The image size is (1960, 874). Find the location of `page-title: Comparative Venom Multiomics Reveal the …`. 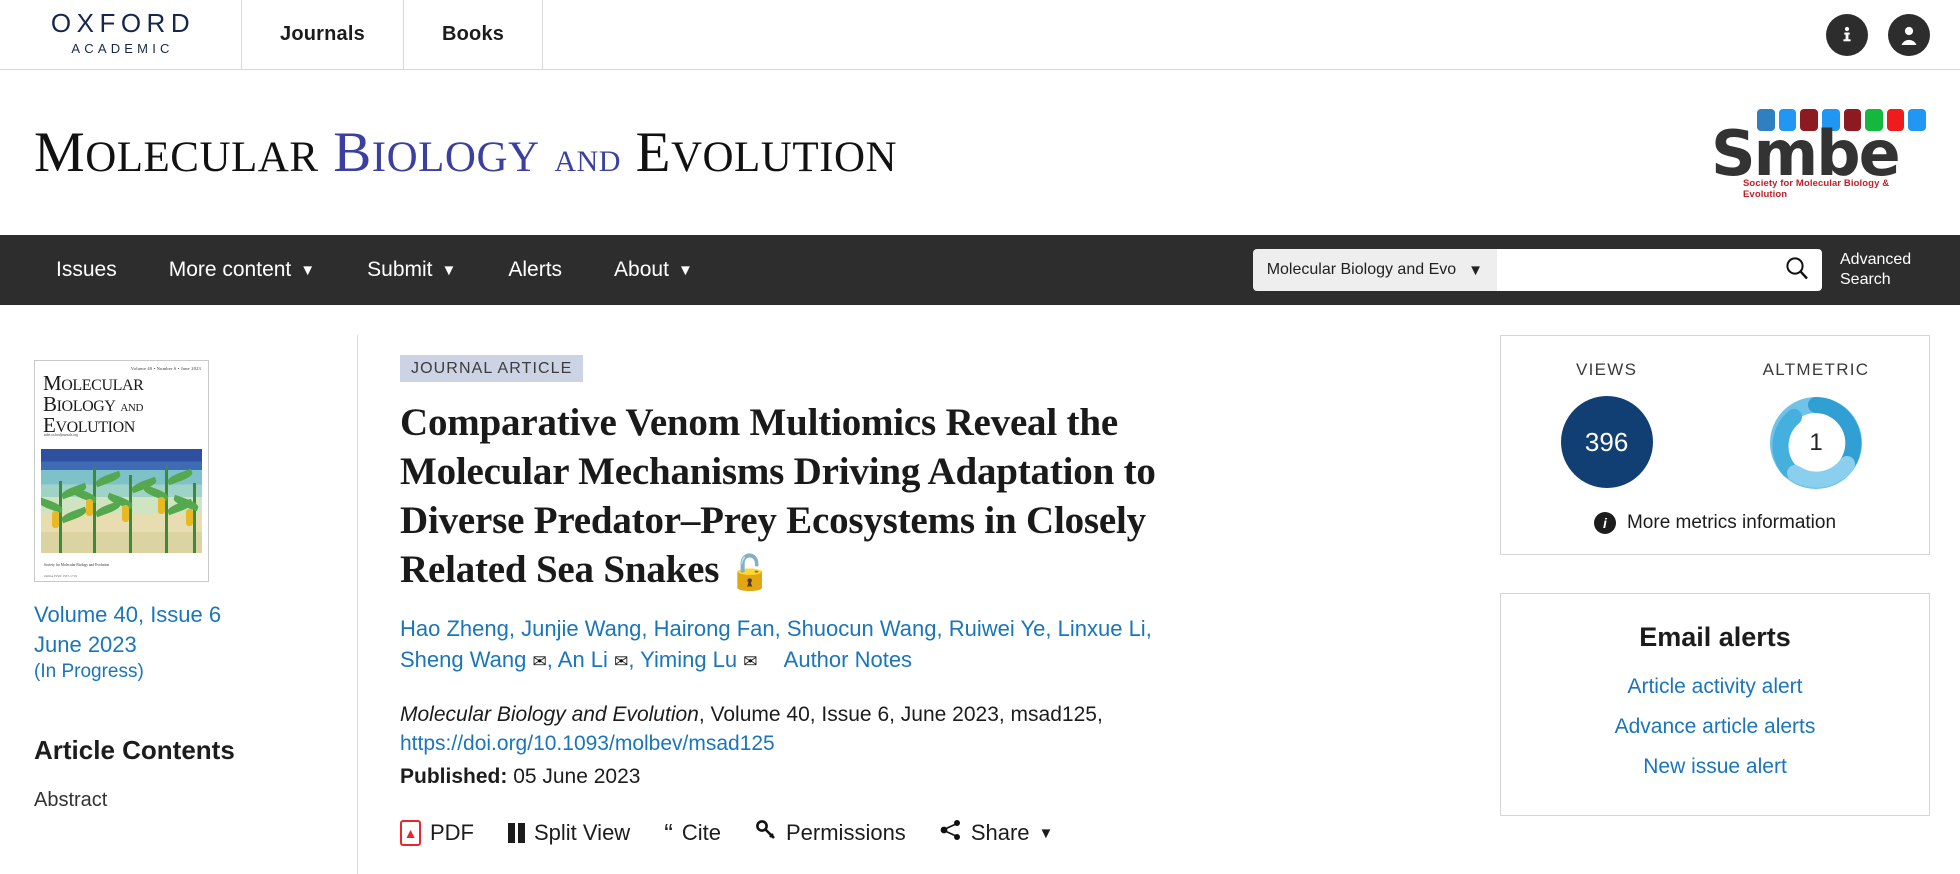

page-title: Comparative Venom Multiomics Reveal the … is located at coordinates (805, 496).